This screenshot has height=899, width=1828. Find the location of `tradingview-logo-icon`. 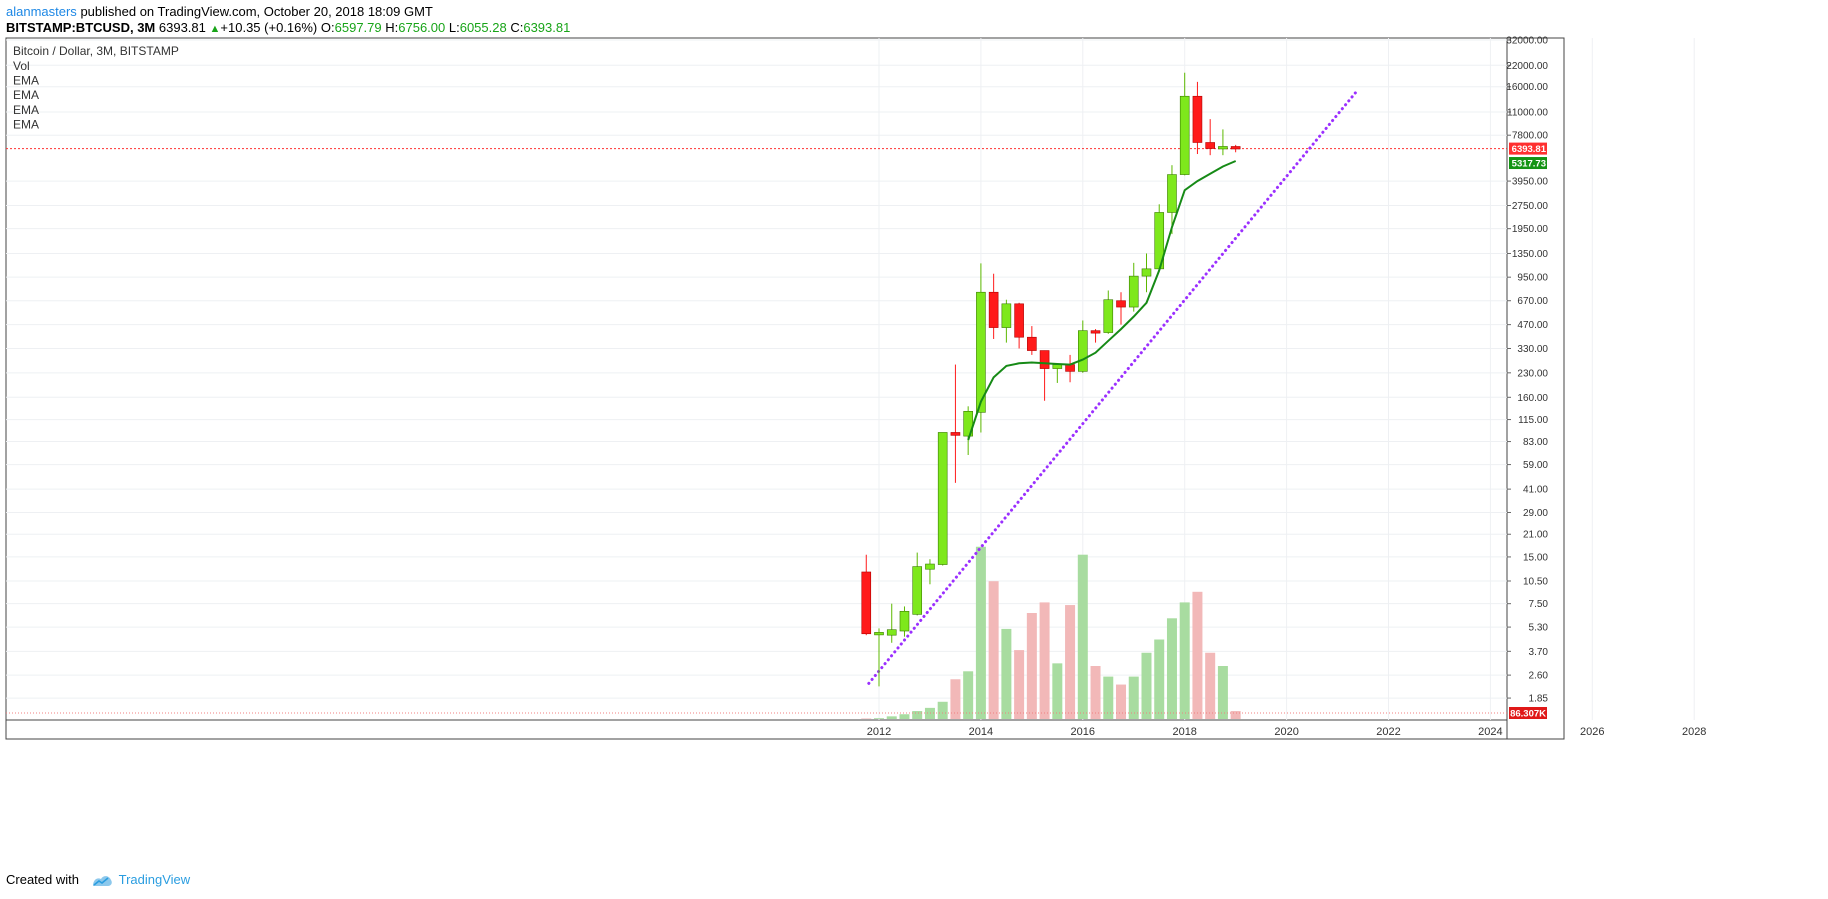

tradingview-logo-icon is located at coordinates (102, 880).